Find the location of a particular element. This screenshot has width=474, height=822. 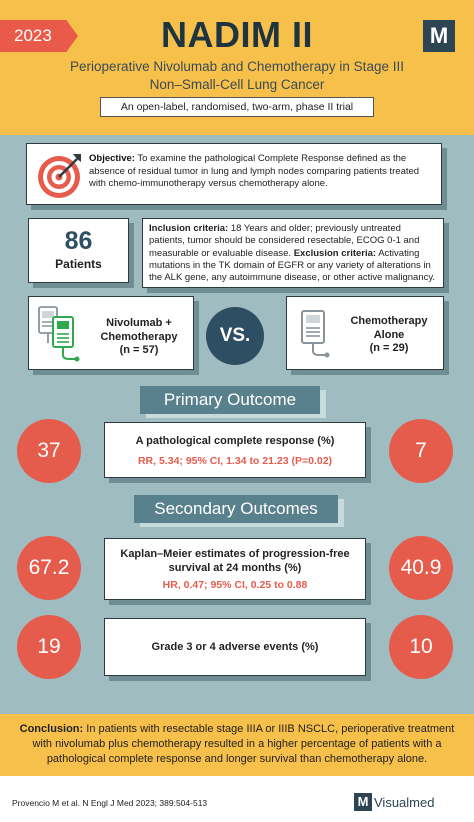

primary-left-value: 37 is located at coordinates (49, 451).